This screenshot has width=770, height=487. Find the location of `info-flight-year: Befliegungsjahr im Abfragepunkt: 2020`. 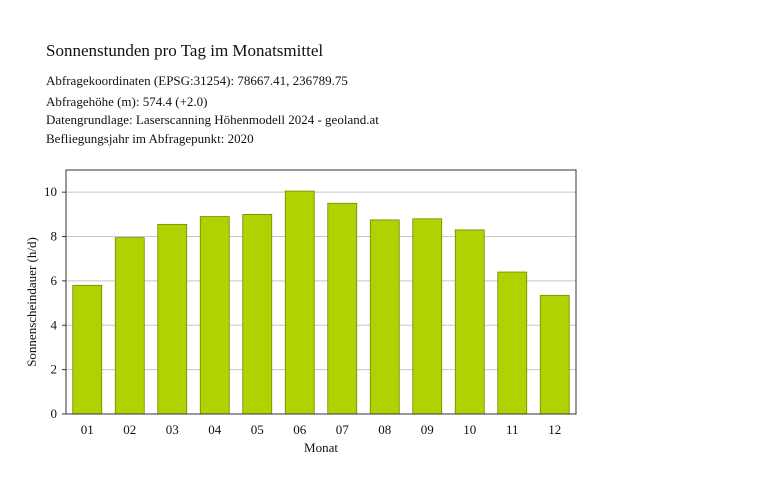

info-flight-year: Befliegungsjahr im Abfragepunkt: 2020 is located at coordinates (150, 138).